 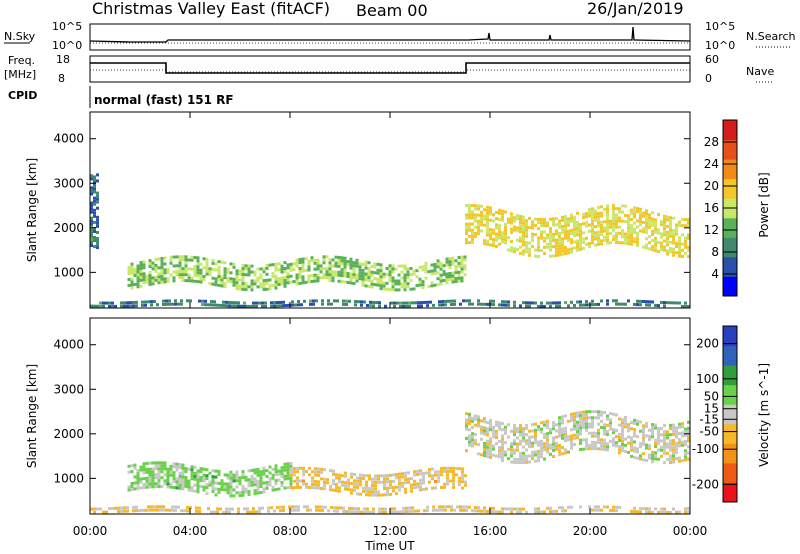 I want to click on colorbar-tick-label: 28, so click(x=711, y=142).